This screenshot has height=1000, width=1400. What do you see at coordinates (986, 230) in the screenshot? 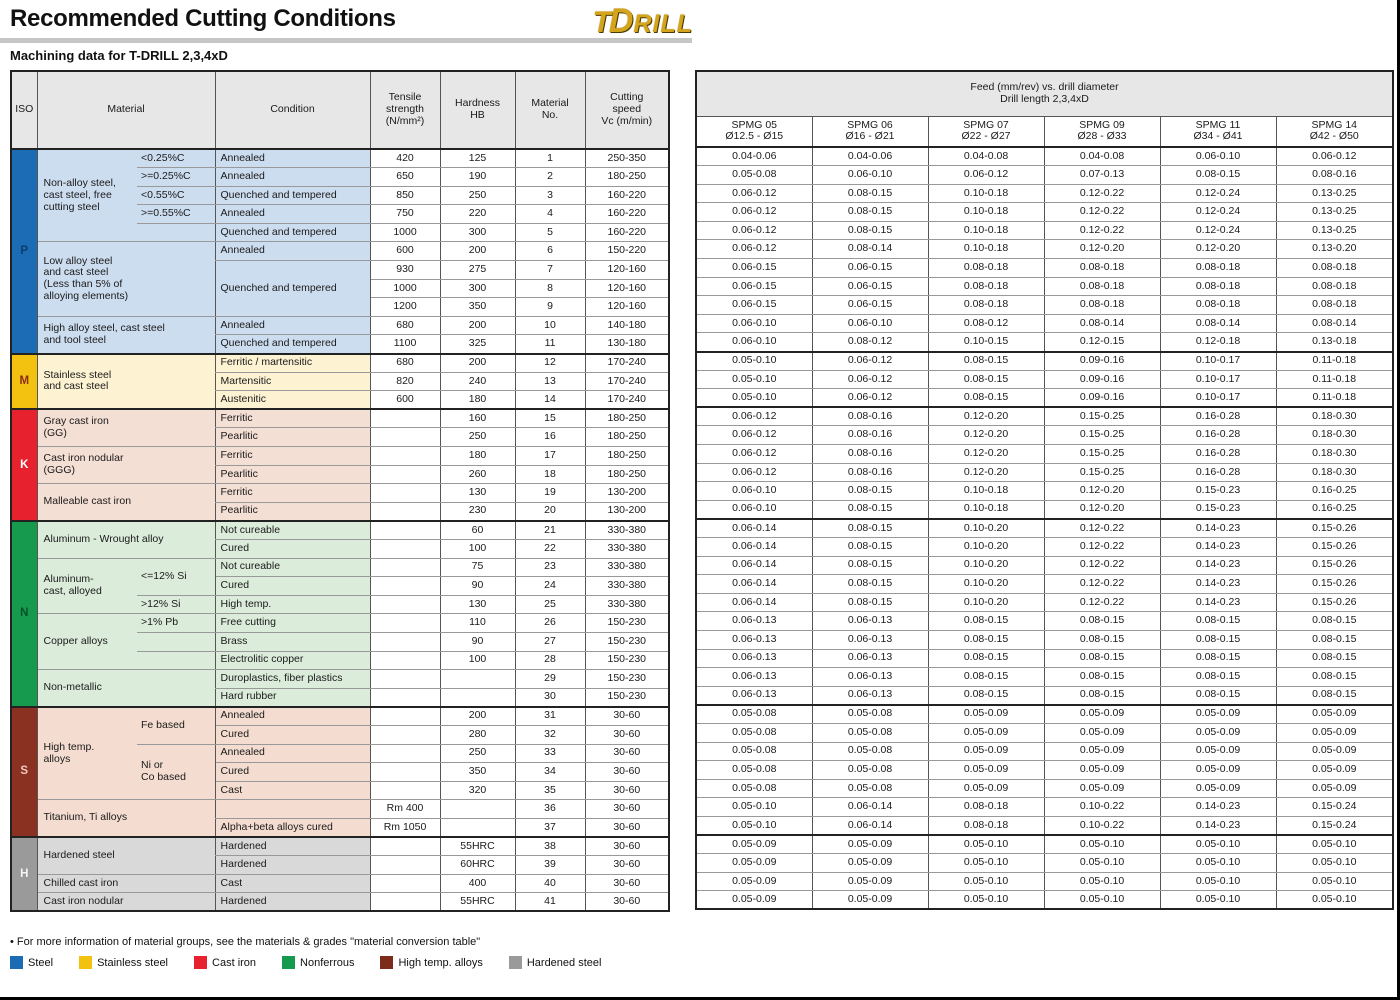
I see `feed-value-cell: 0.10-0.18` at bounding box center [986, 230].